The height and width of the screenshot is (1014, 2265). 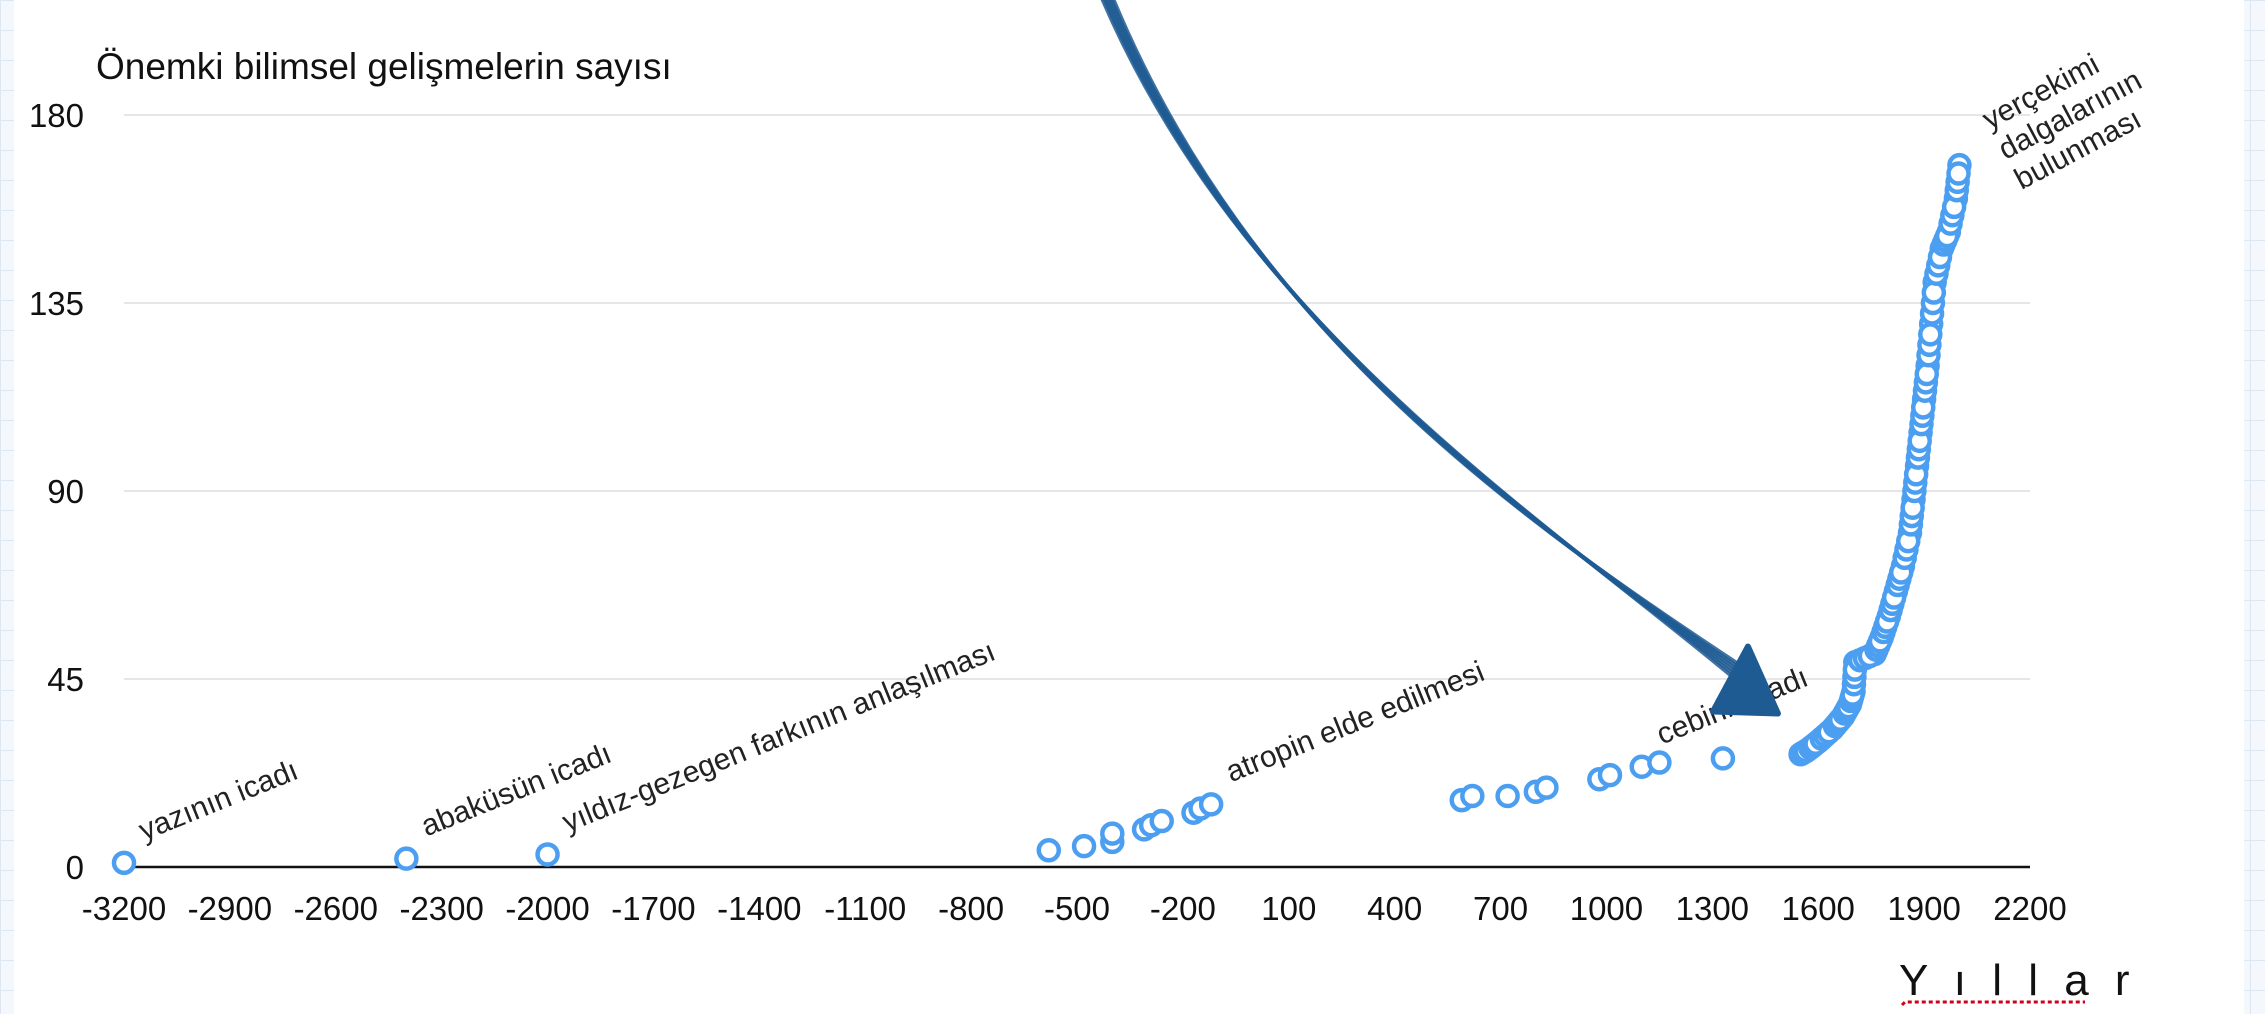 I want to click on y-tick-label: 135, so click(x=56, y=303).